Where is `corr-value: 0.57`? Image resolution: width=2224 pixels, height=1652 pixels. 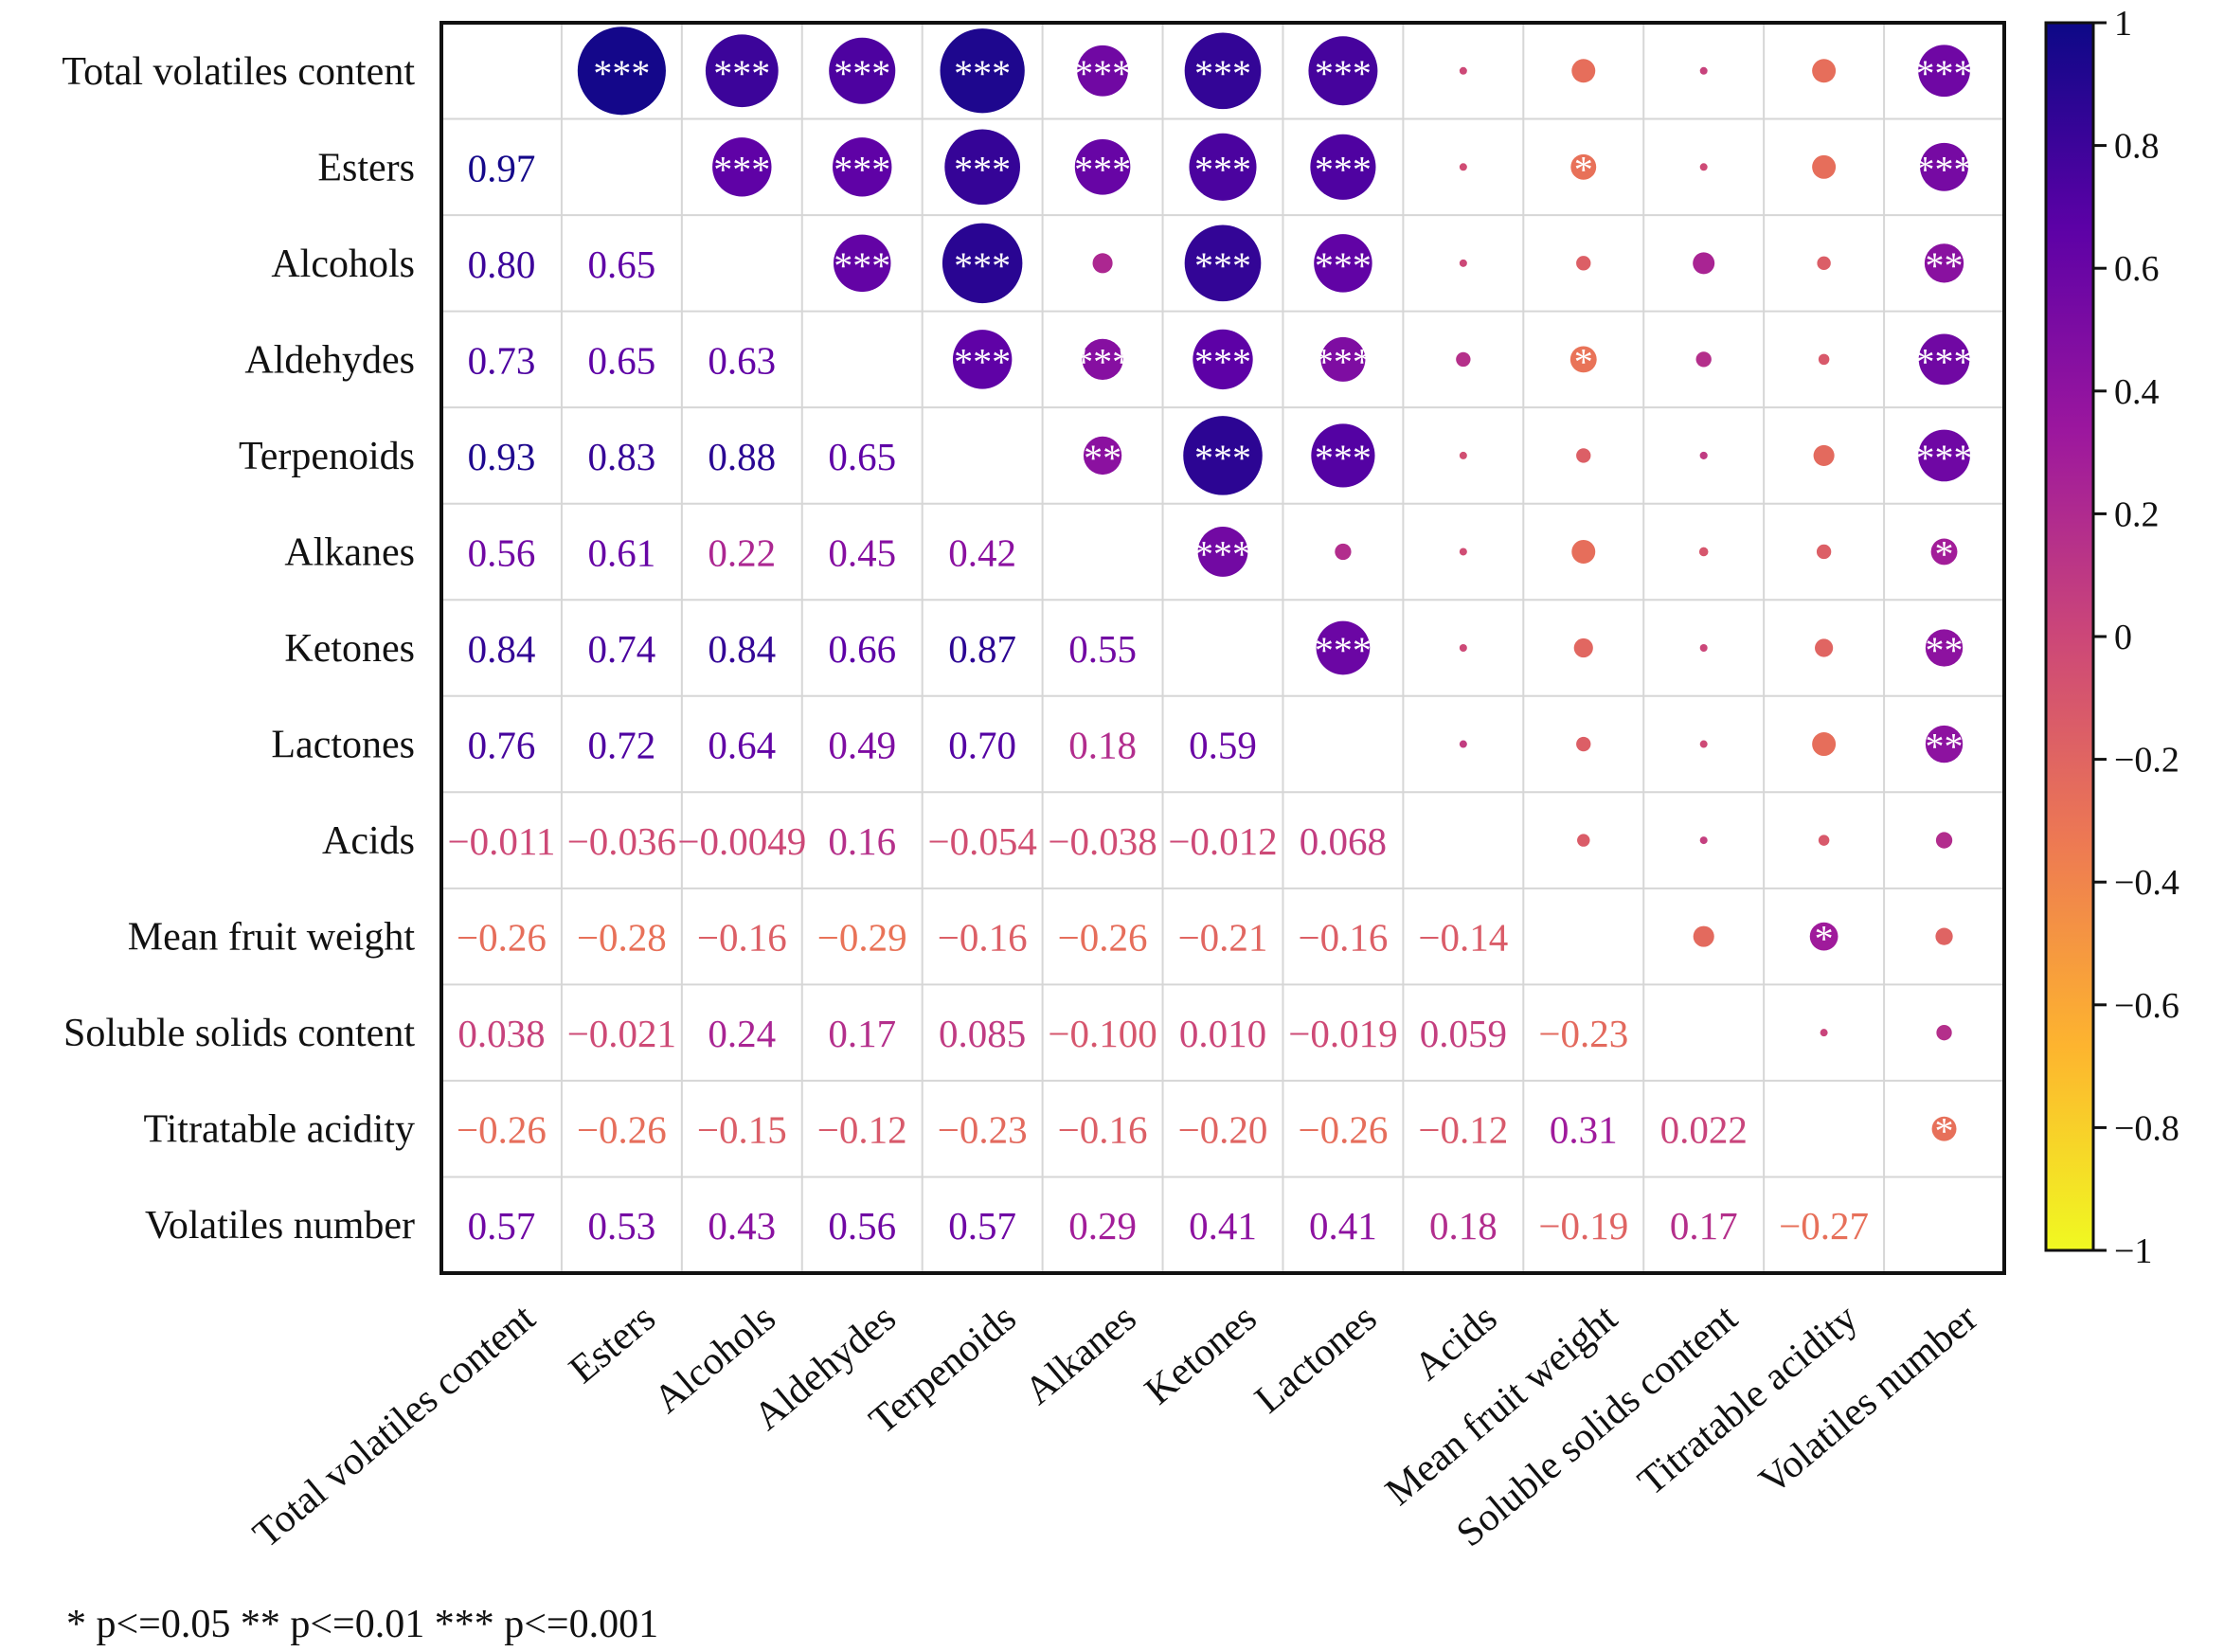 corr-value: 0.57 is located at coordinates (982, 1226).